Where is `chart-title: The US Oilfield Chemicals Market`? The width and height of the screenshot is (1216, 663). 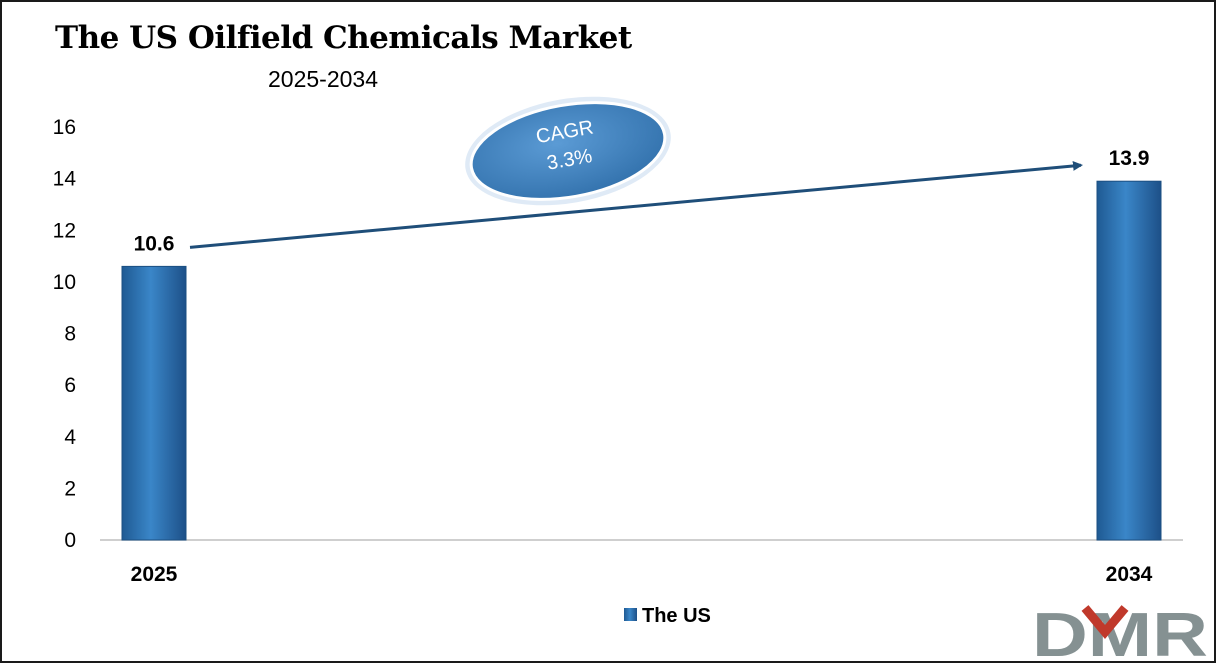
chart-title: The US Oilfield Chemicals Market is located at coordinates (343, 38).